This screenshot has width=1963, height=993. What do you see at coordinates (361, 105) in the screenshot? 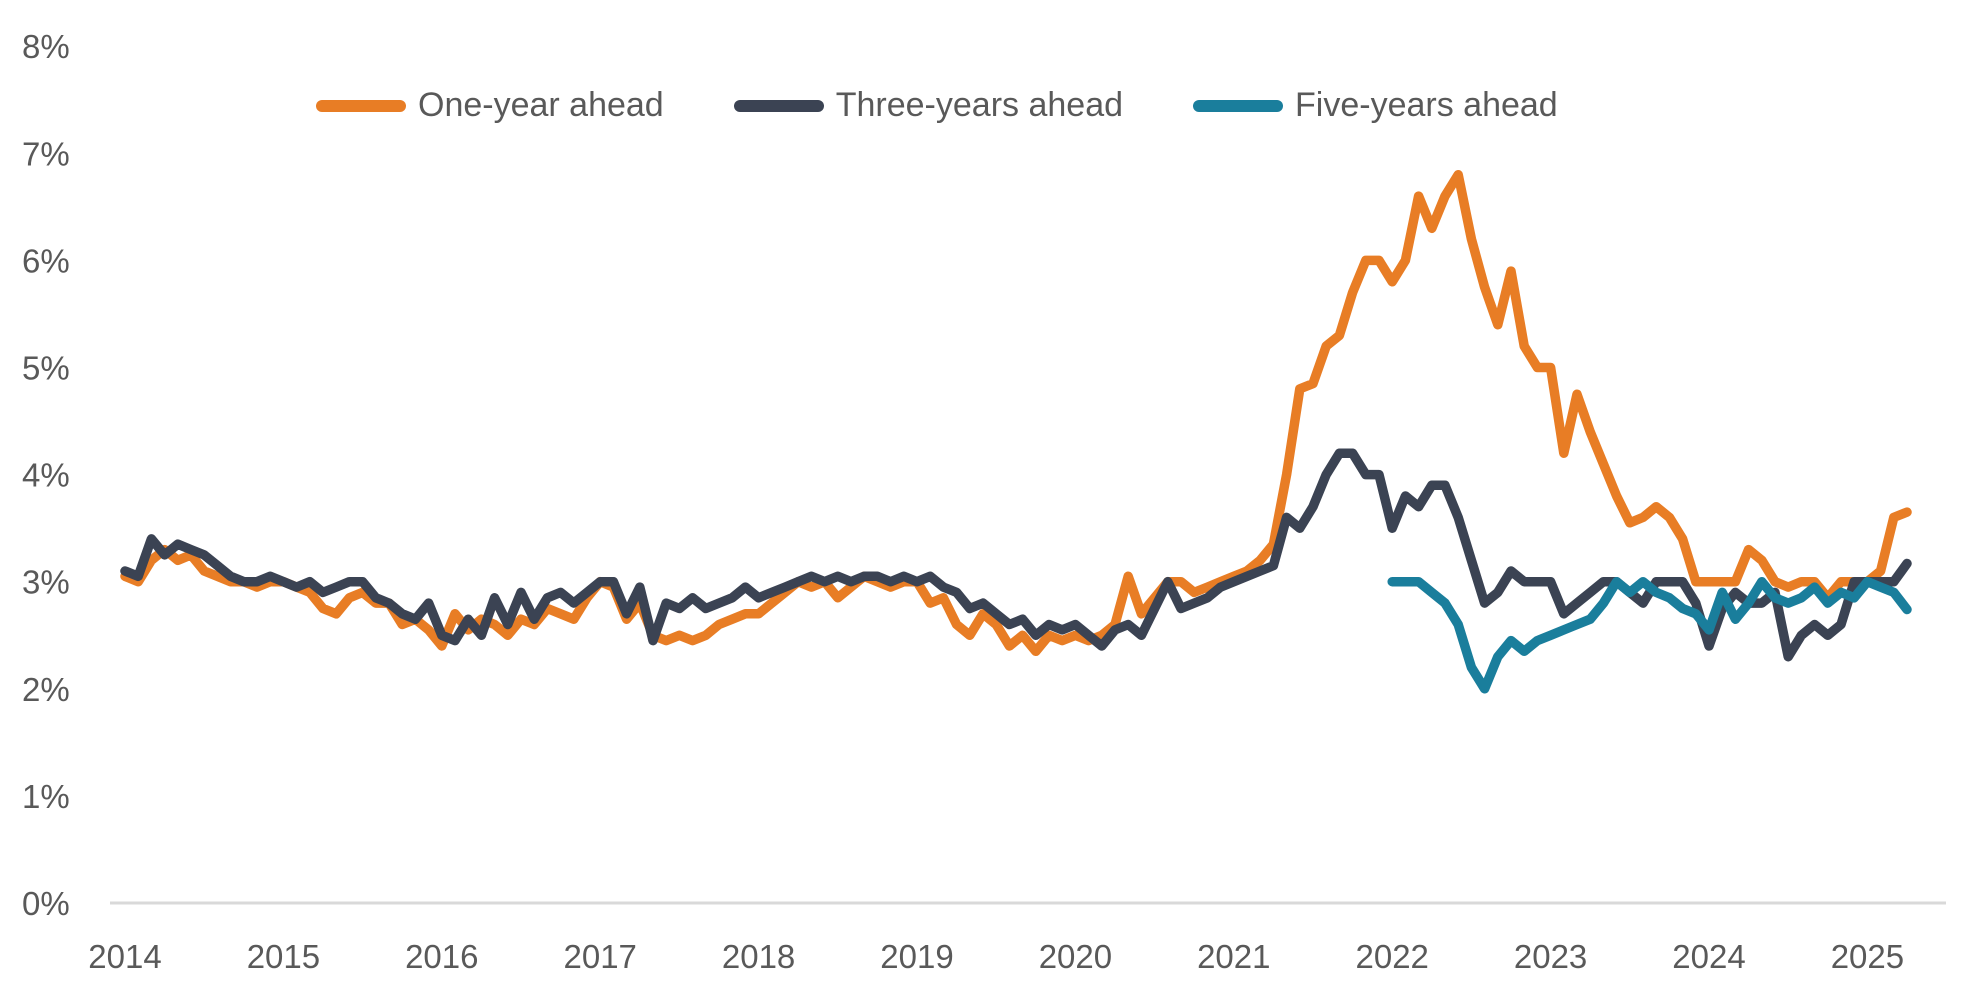
I see `one-year-swatch-icon` at bounding box center [361, 105].